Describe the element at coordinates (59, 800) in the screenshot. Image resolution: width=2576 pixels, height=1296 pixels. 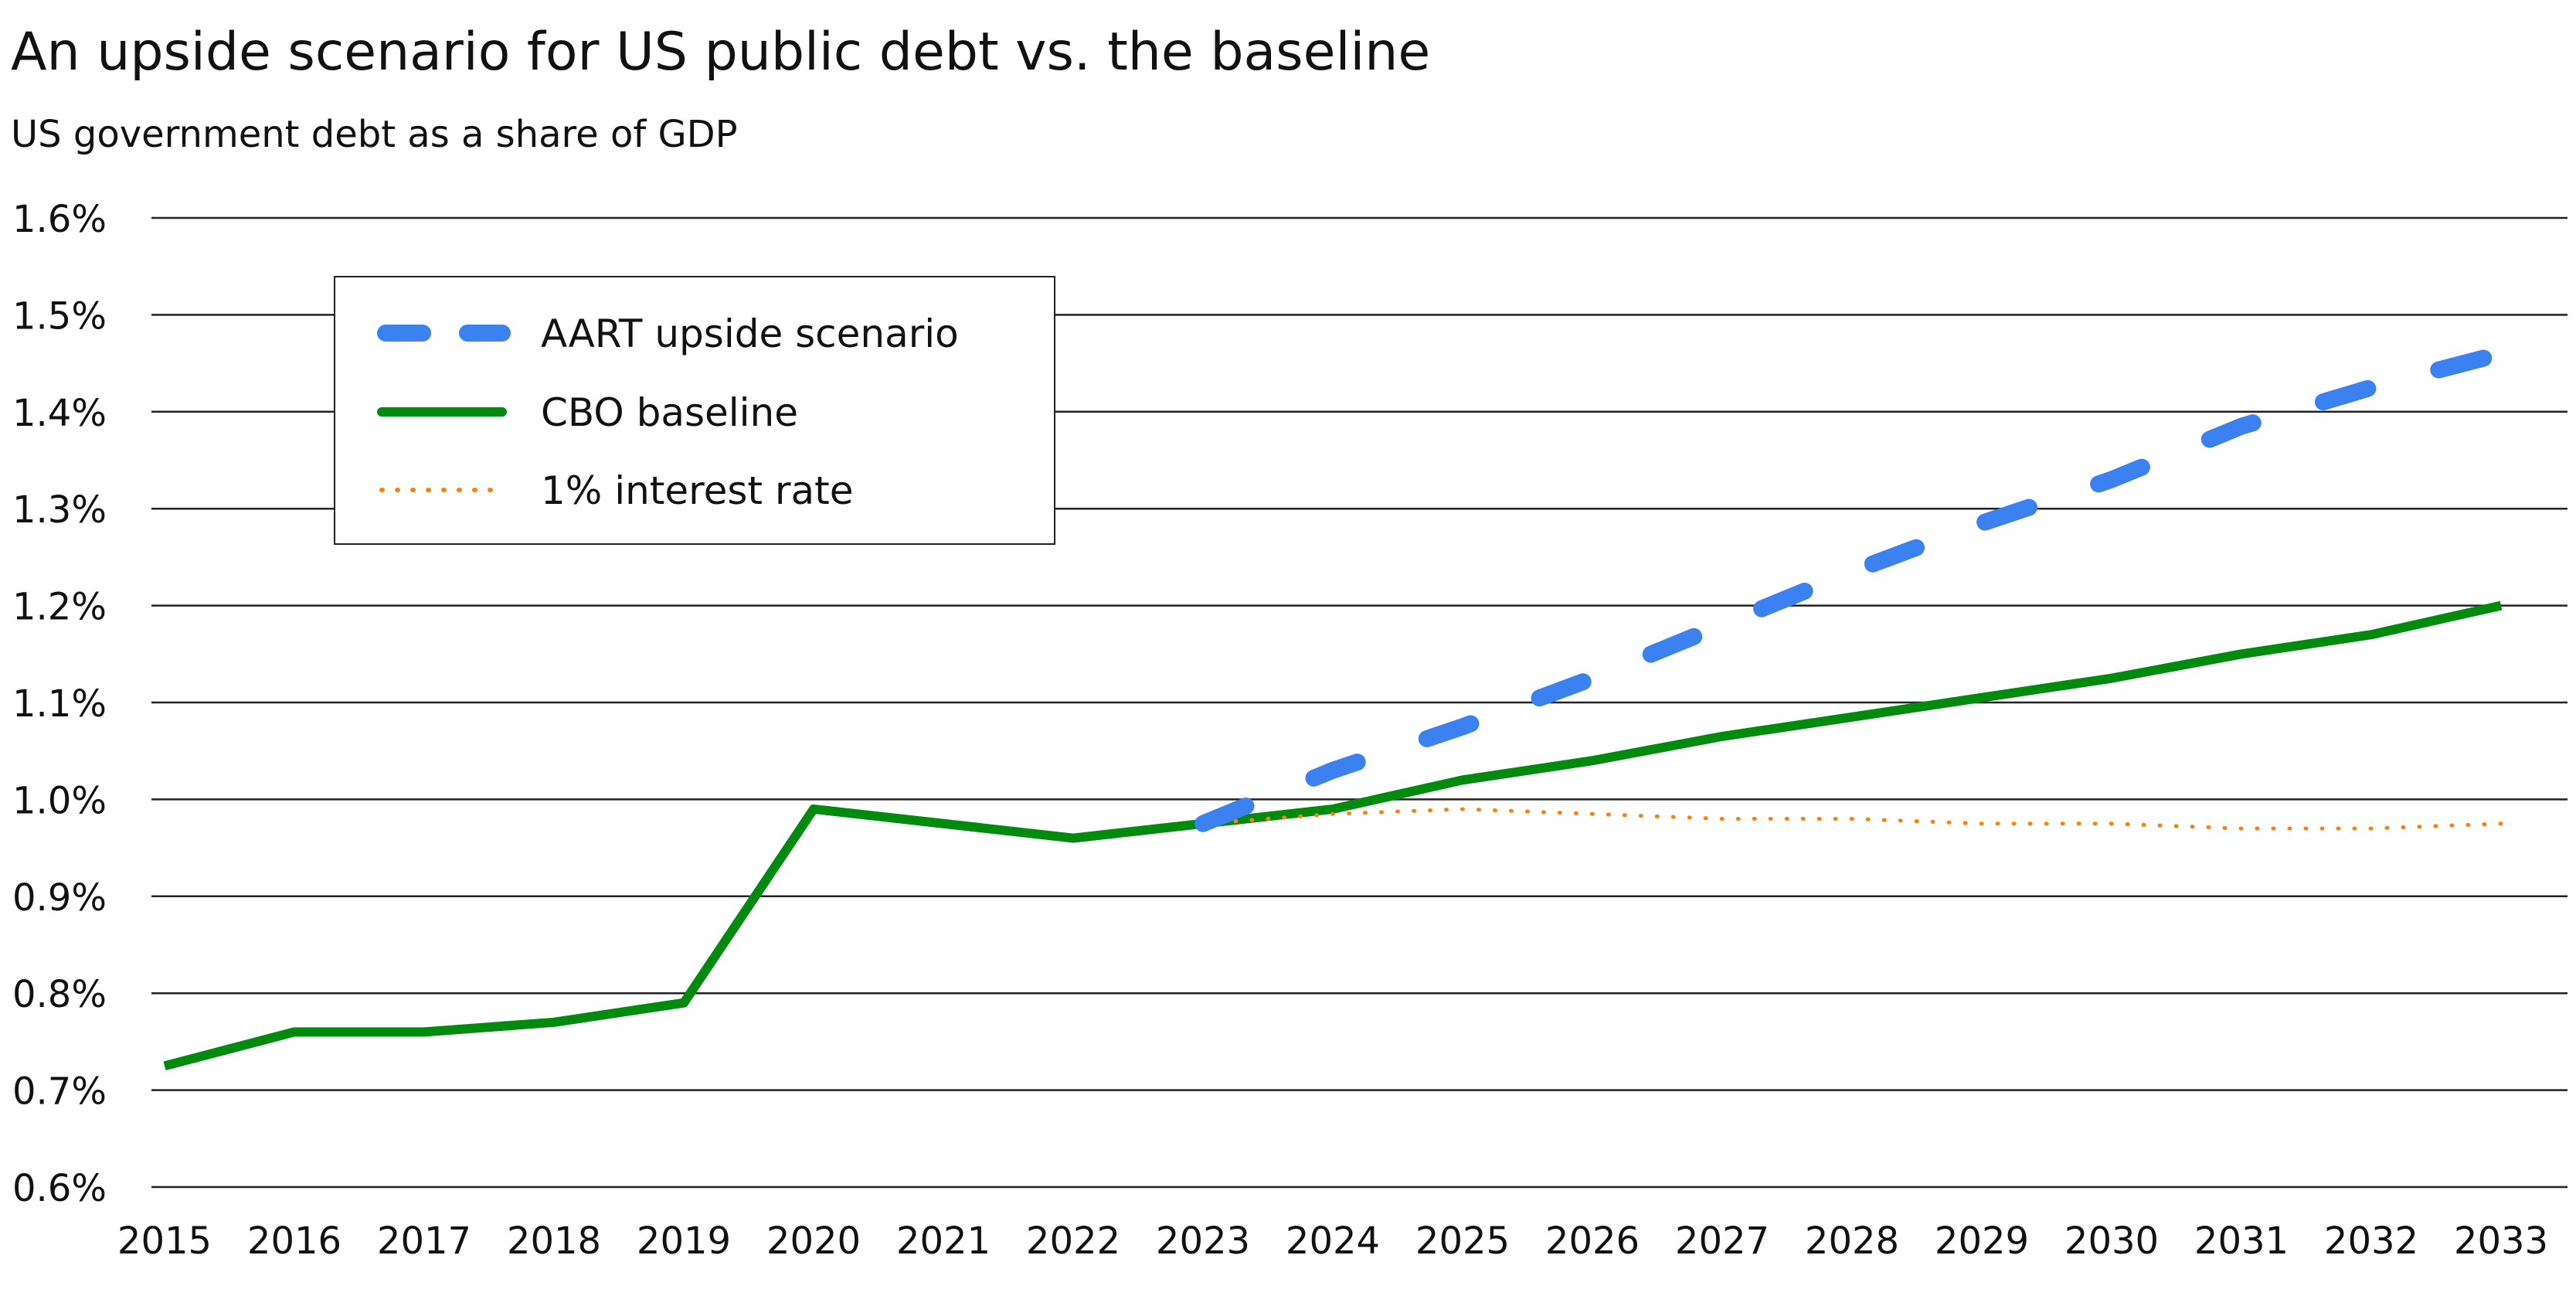
I see `y-tick-label: 1.0%` at that location.